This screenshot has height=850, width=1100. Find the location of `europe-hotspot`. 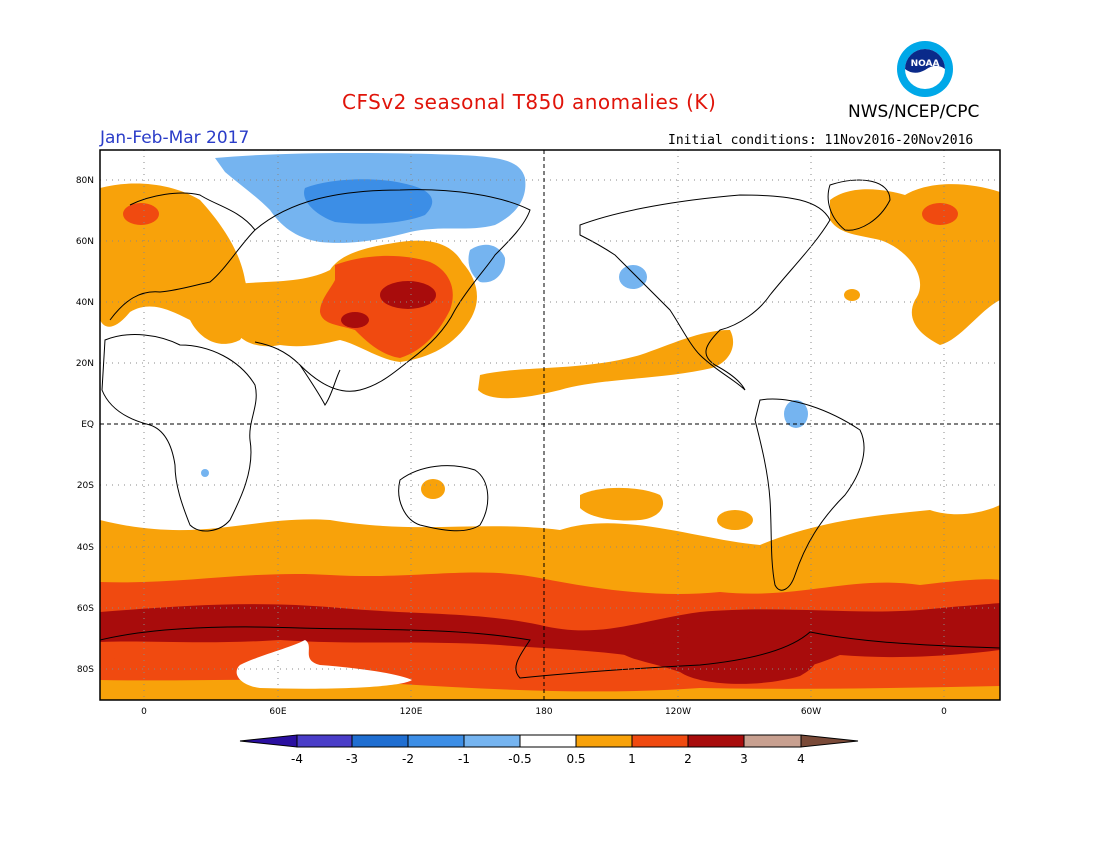

europe-hotspot is located at coordinates (141, 214).